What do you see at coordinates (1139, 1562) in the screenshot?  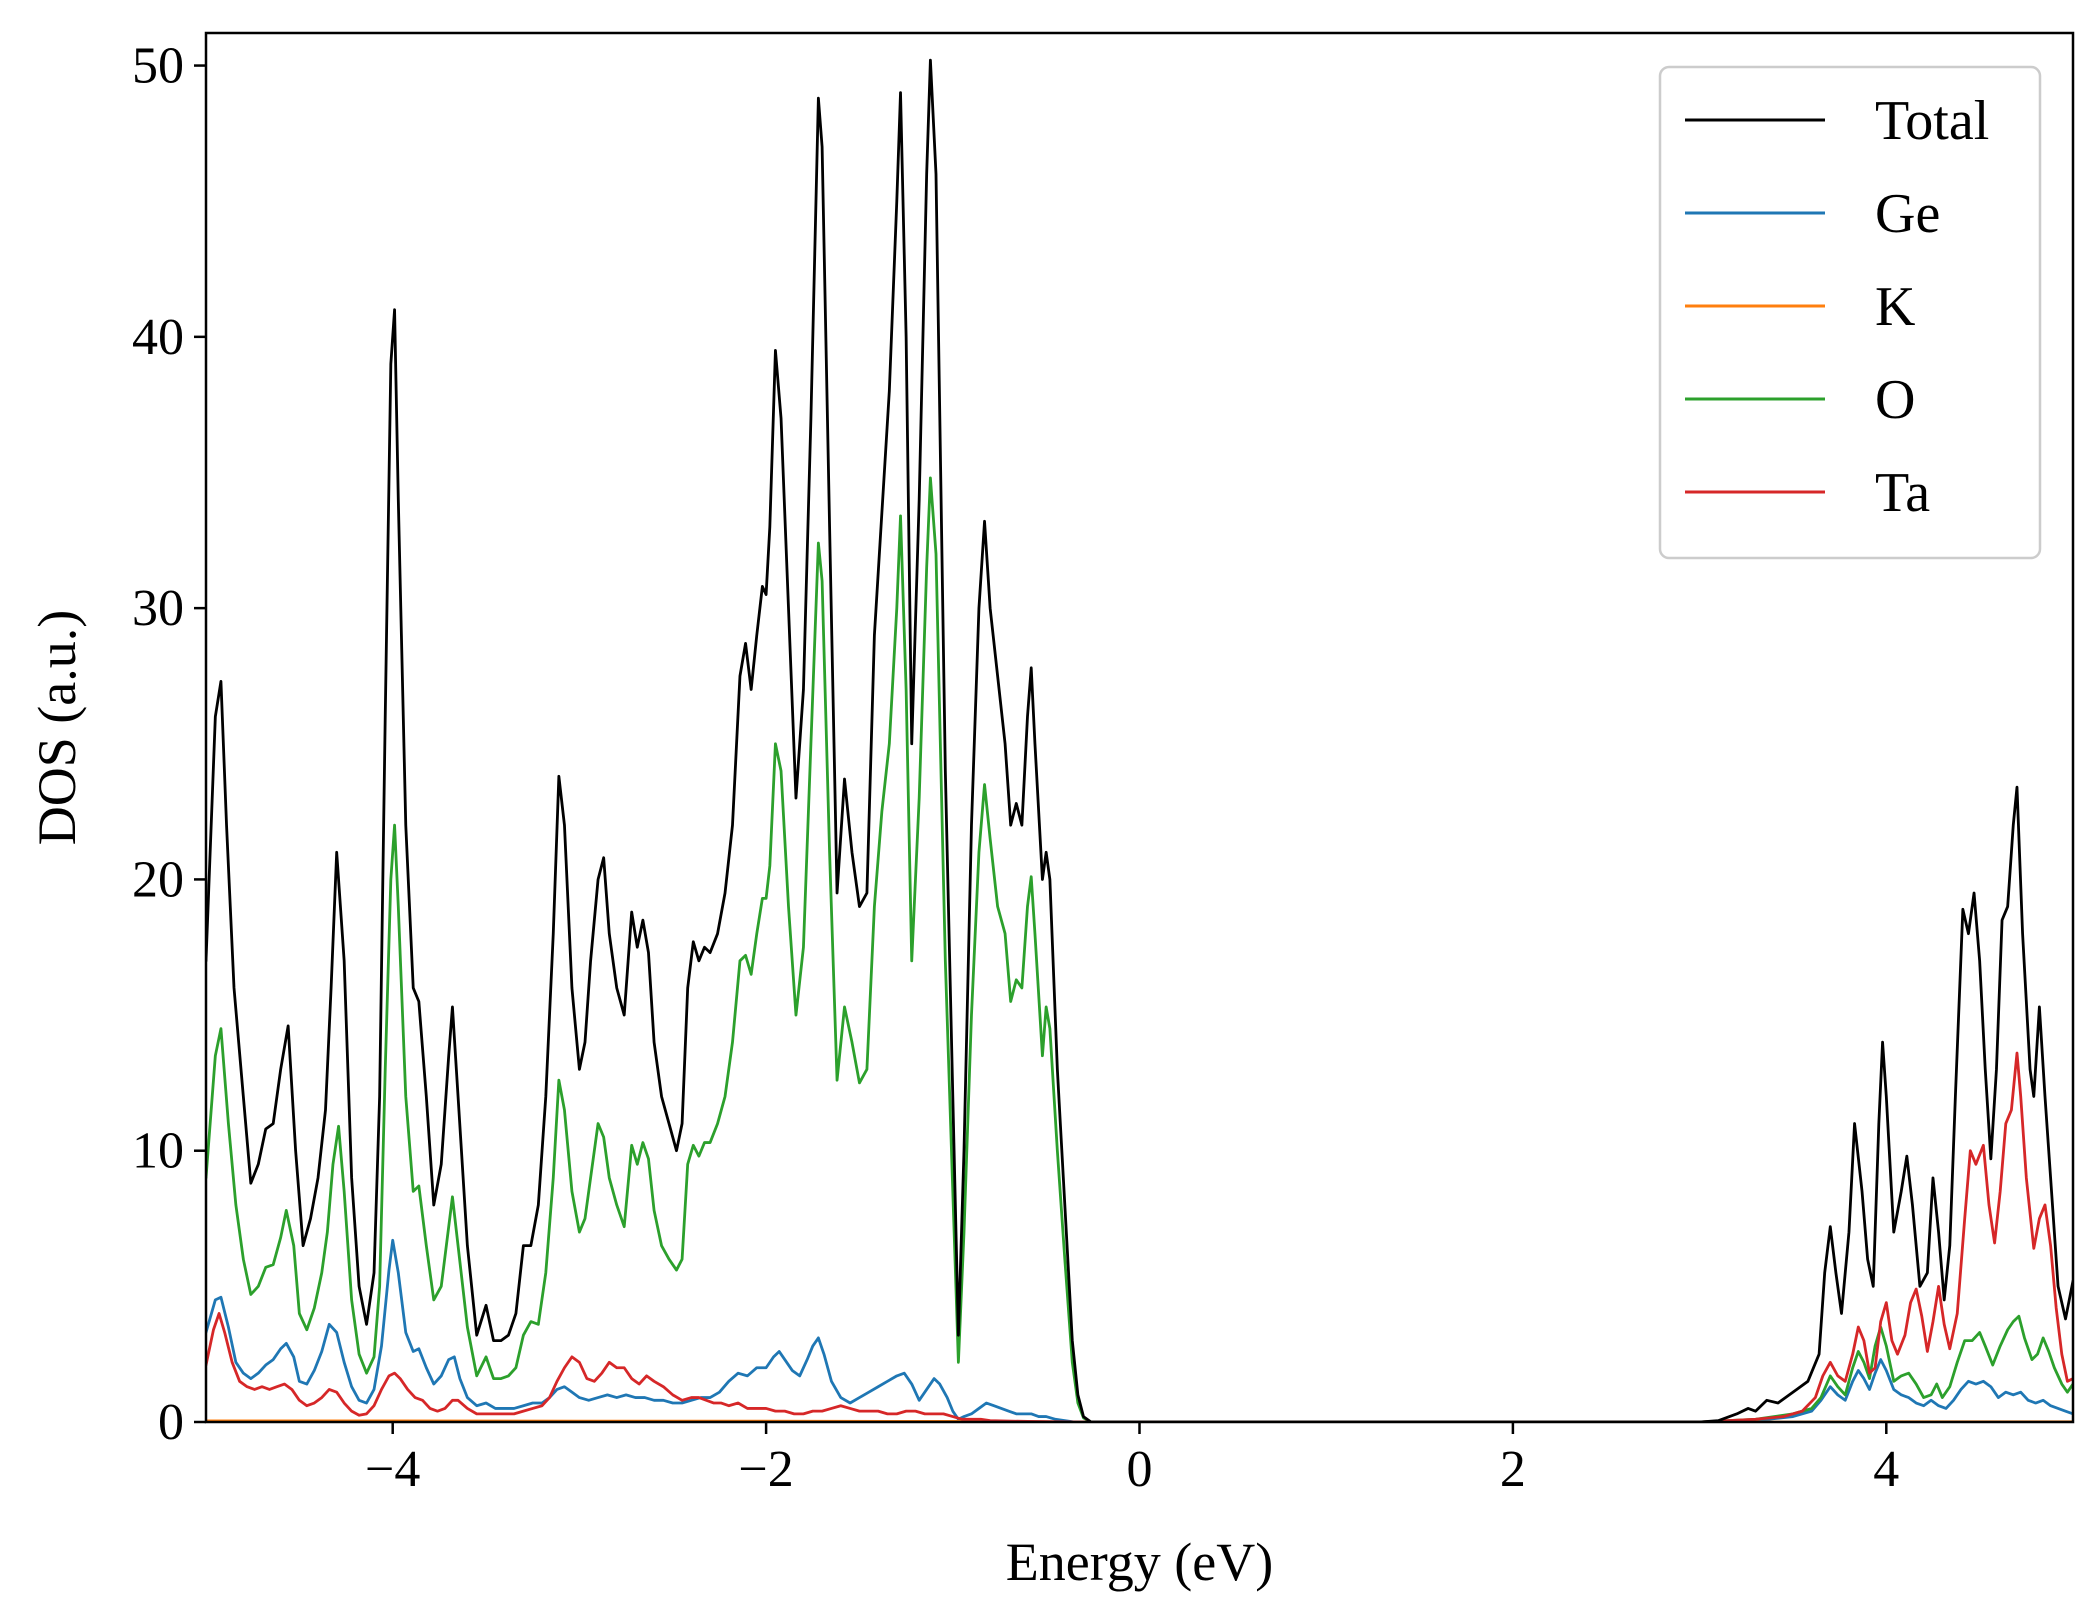 I see `x-axis-label: Energy (eV)` at bounding box center [1139, 1562].